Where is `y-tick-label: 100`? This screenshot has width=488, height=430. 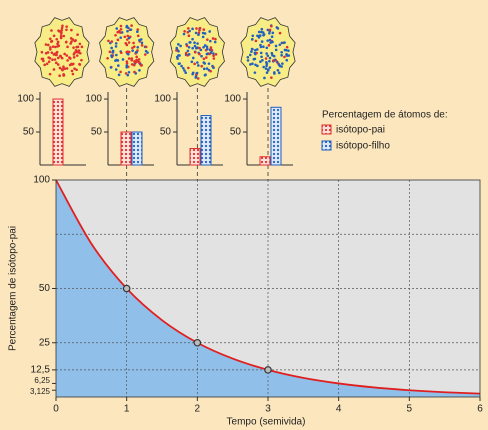
y-tick-label: 100 is located at coordinates (41, 180).